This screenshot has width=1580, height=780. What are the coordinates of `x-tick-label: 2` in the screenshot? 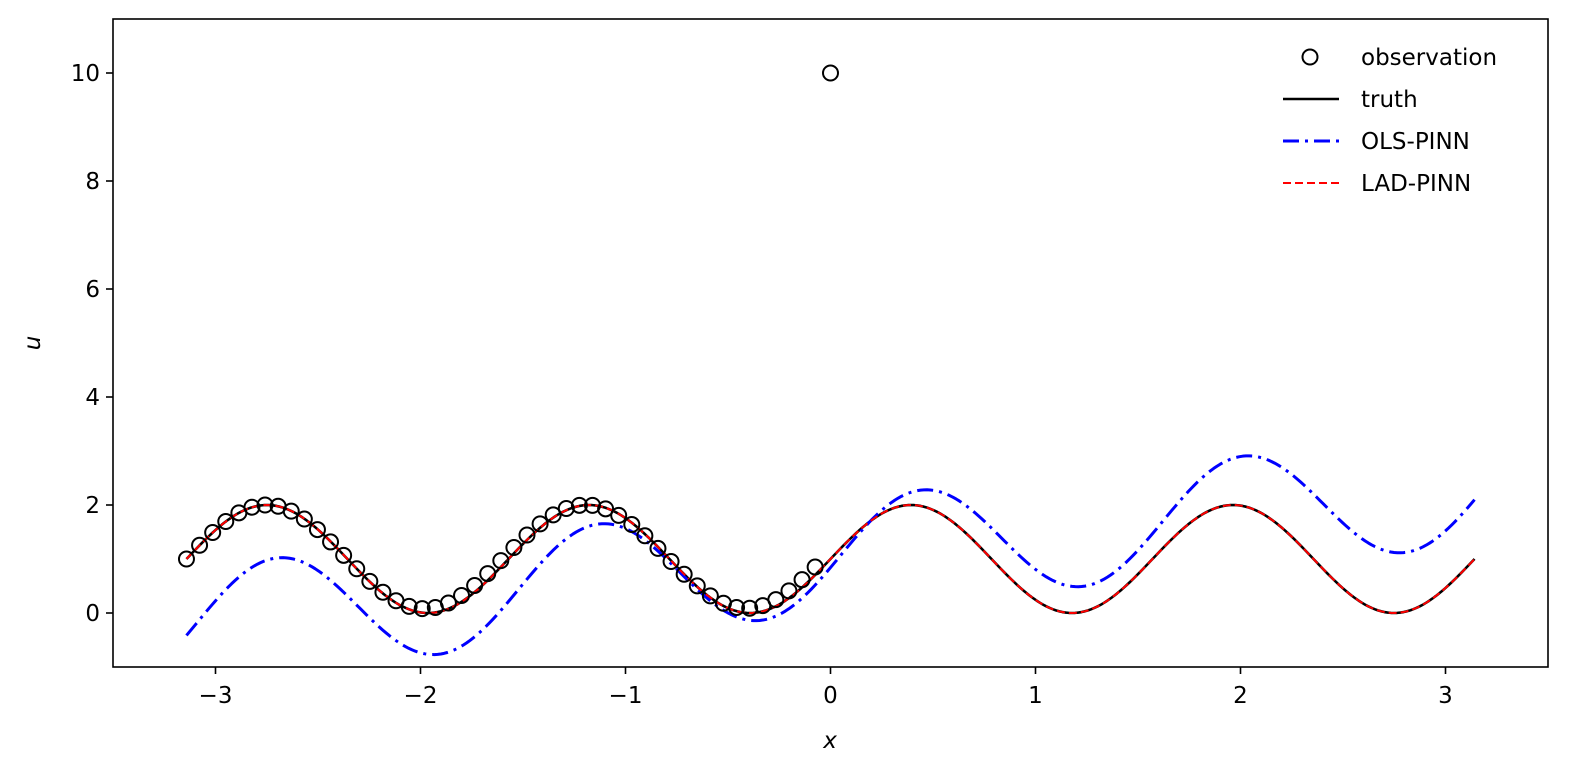 It's located at (1240, 696).